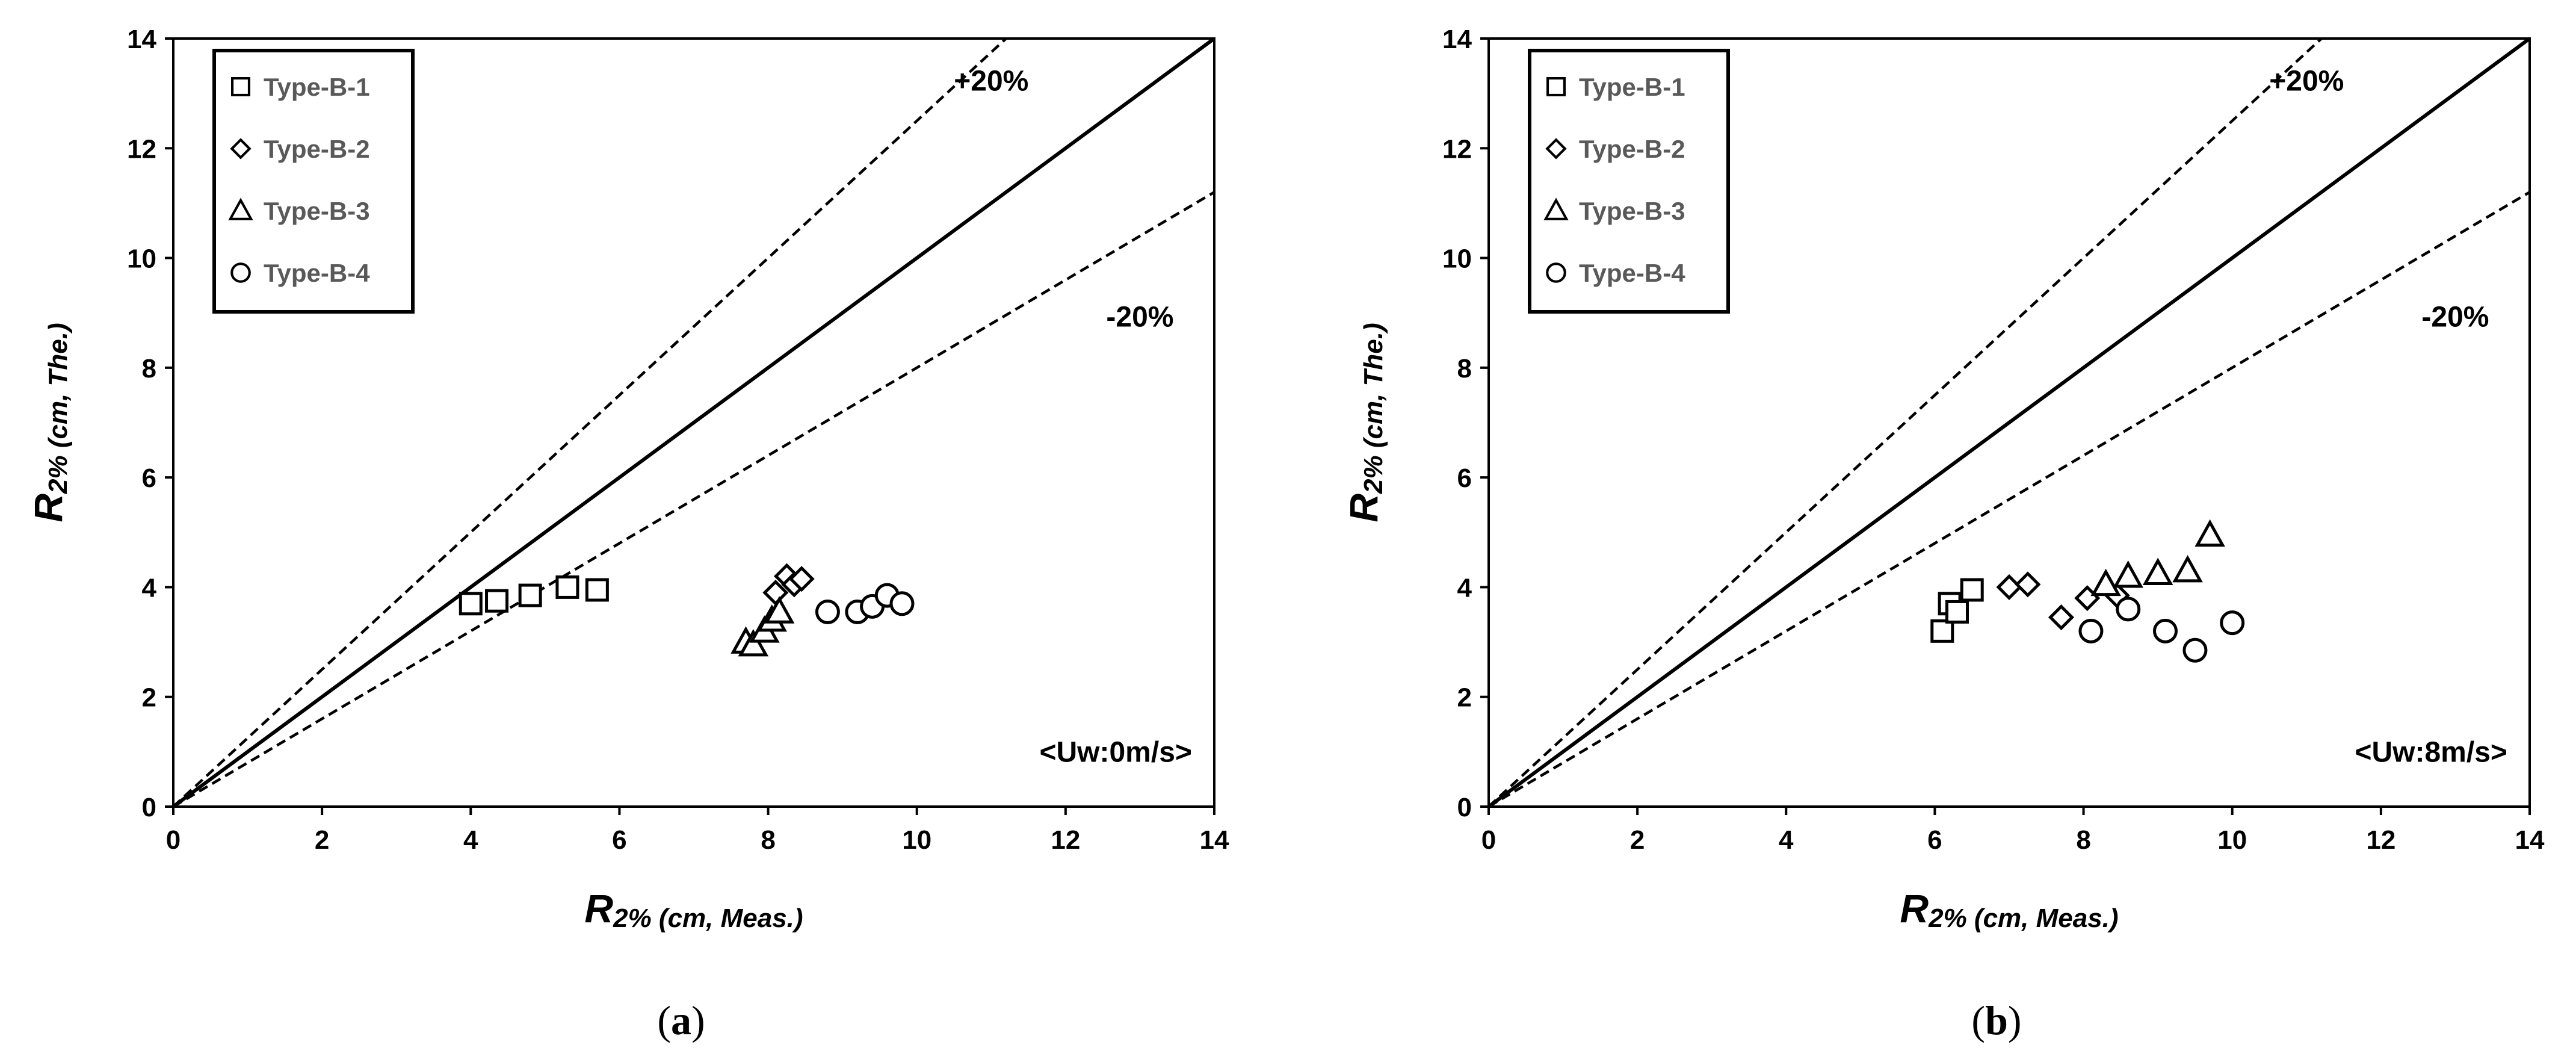 The image size is (2576, 1048). I want to click on y-tick-label: 6, so click(1464, 479).